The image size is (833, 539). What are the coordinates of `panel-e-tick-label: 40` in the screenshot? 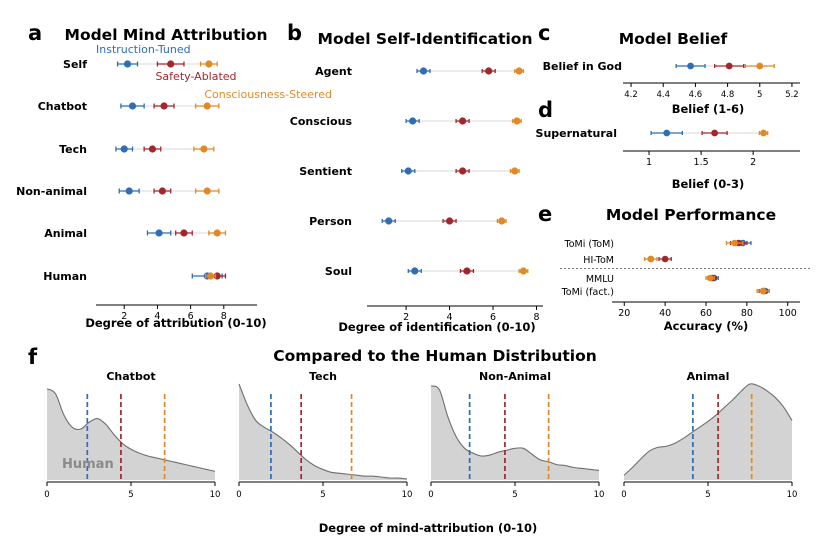 It's located at (665, 313).